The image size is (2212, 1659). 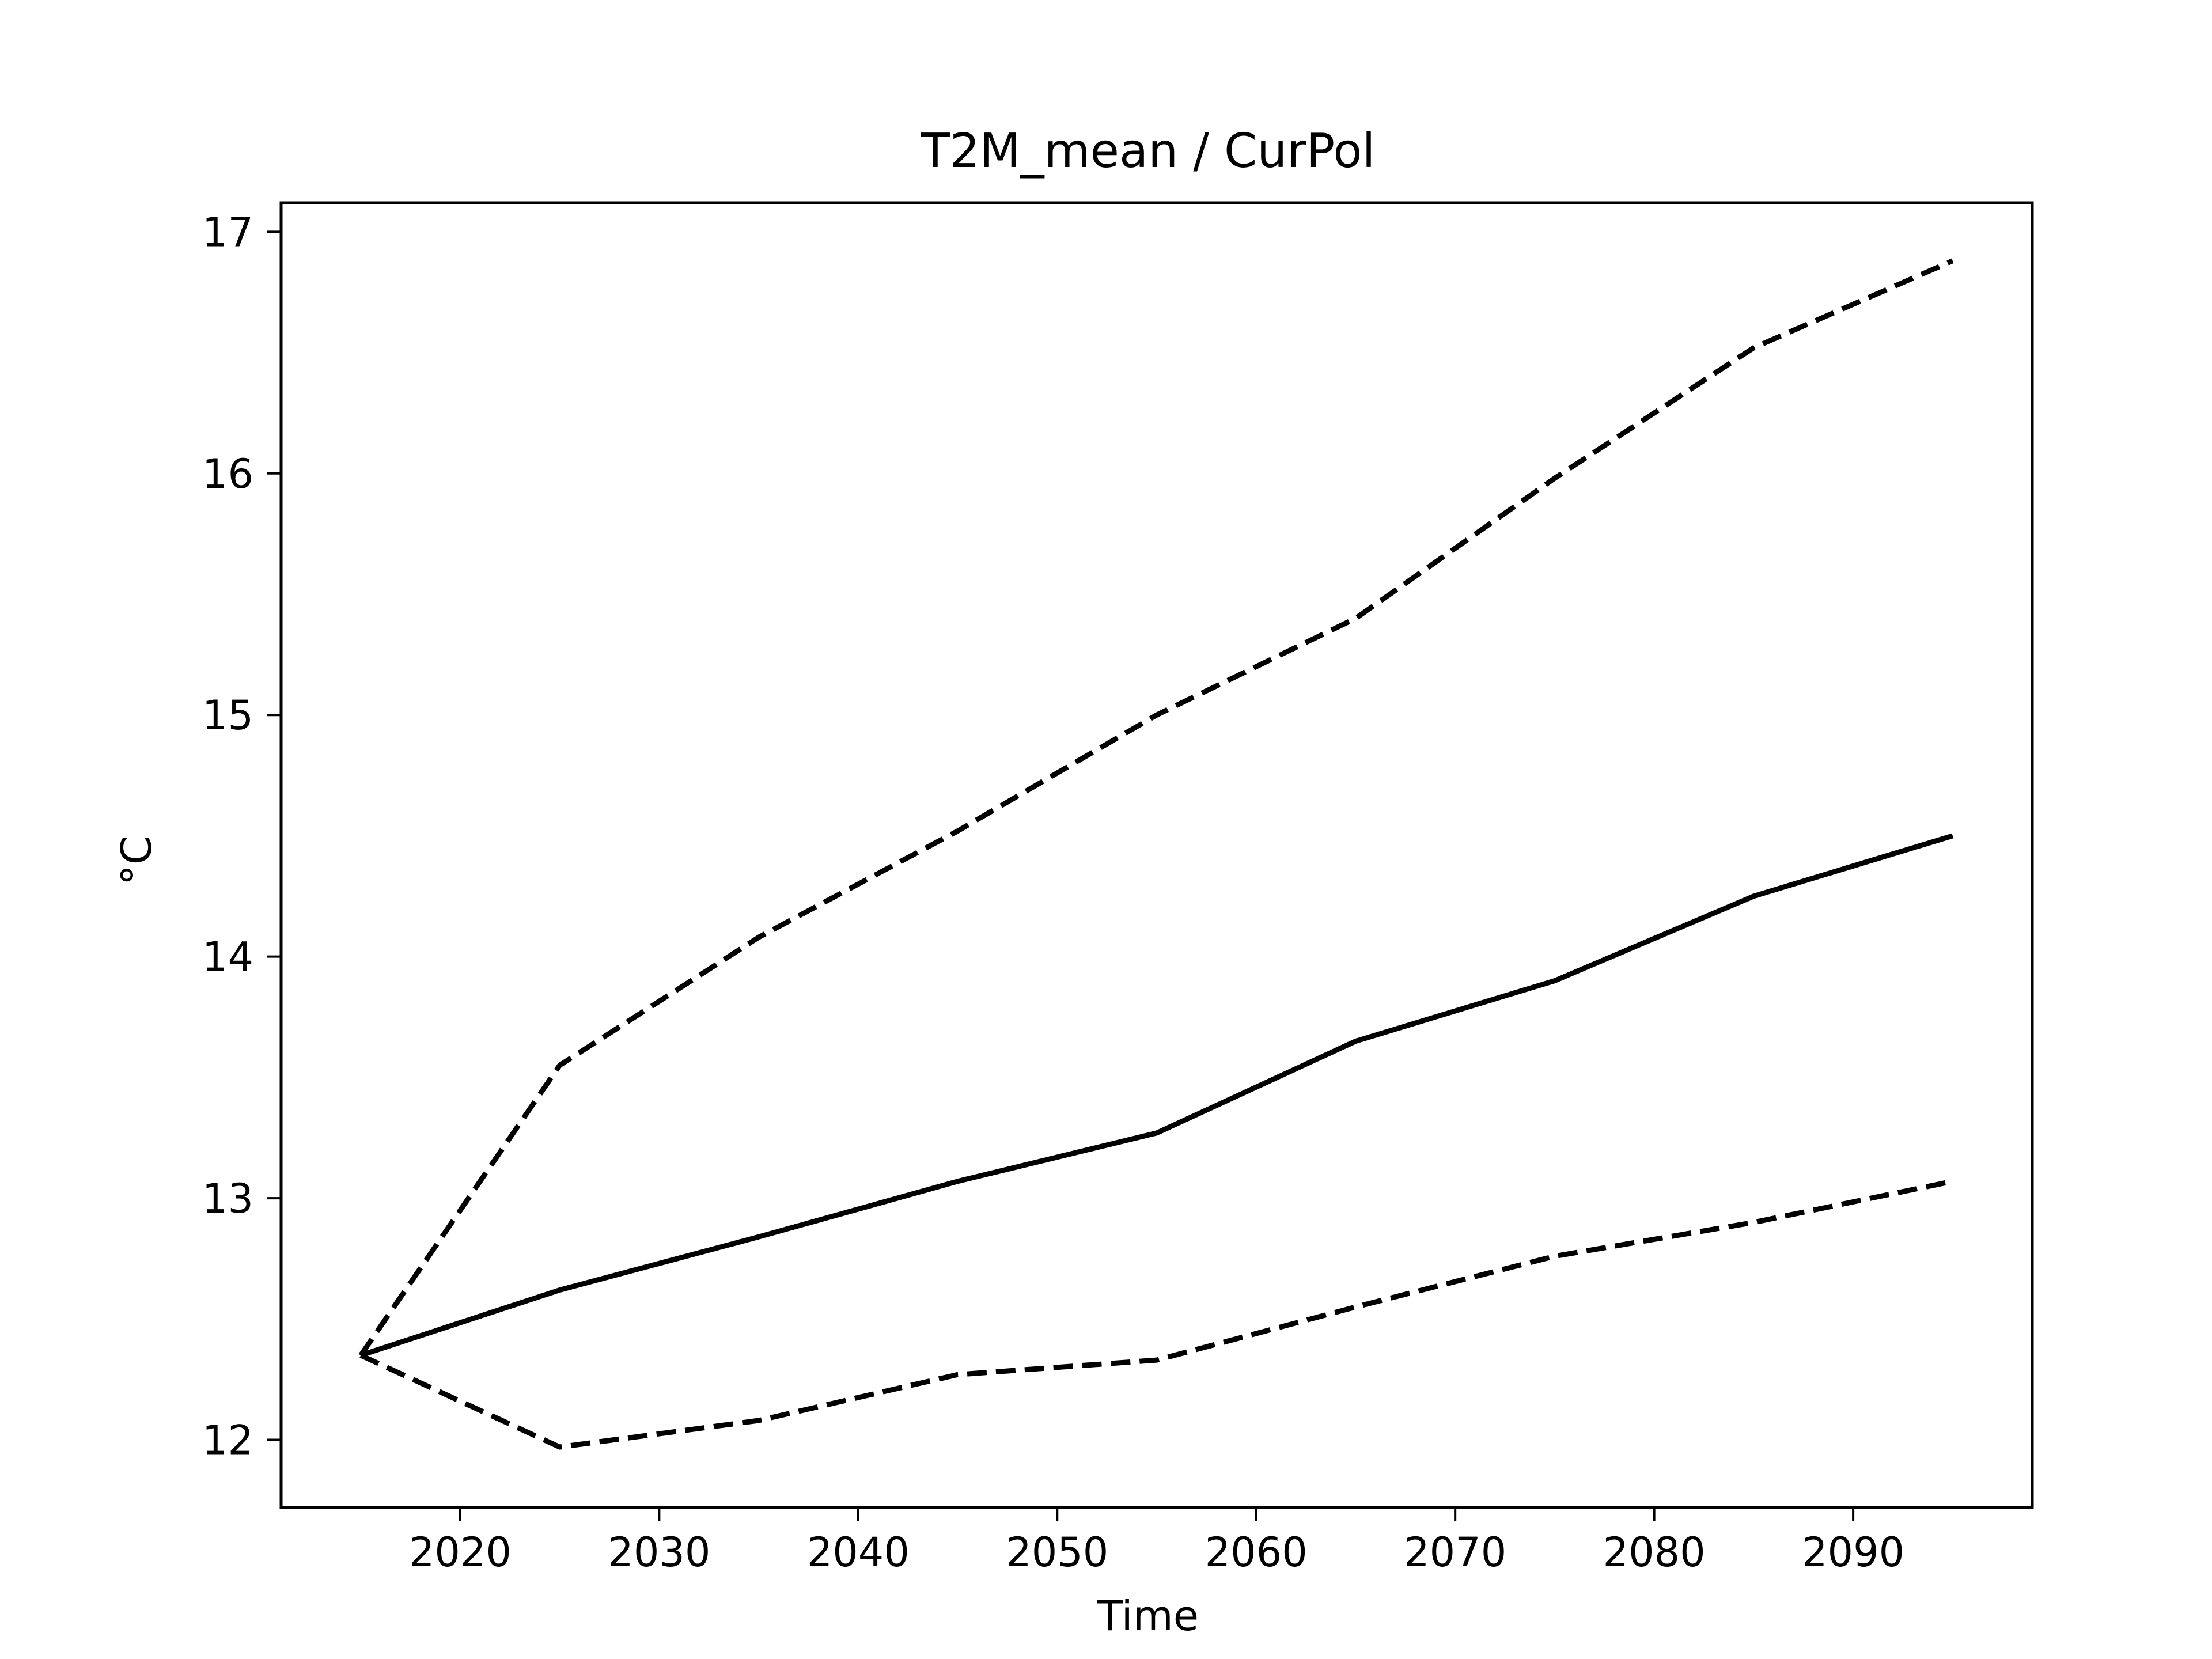 What do you see at coordinates (227, 715) in the screenshot?
I see `y-tick-label: 15` at bounding box center [227, 715].